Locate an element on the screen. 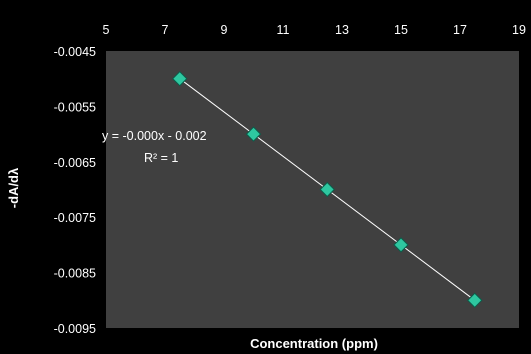 The height and width of the screenshot is (354, 531). x-axis-title: Concentration (ppm) is located at coordinates (314, 343).